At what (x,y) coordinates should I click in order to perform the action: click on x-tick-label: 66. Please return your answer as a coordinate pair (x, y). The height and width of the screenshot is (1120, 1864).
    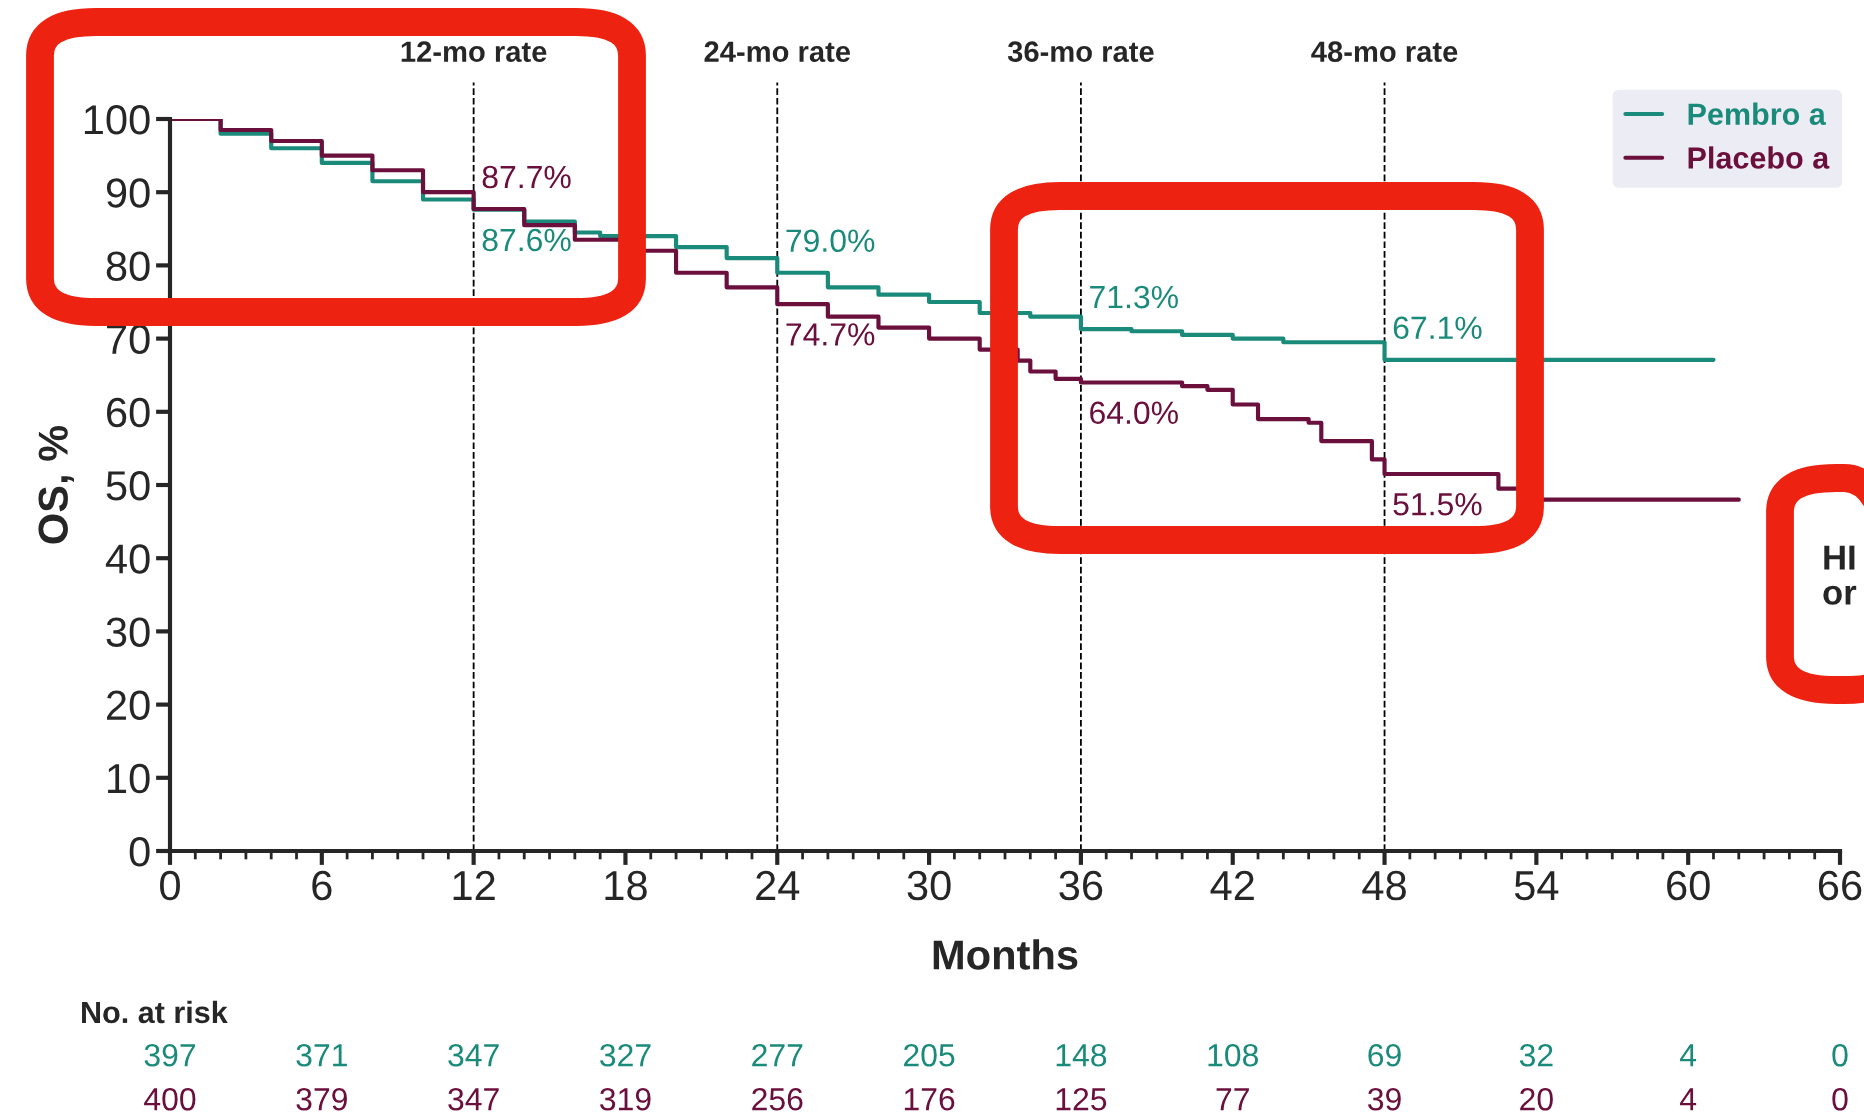
    Looking at the image, I should click on (1840, 885).